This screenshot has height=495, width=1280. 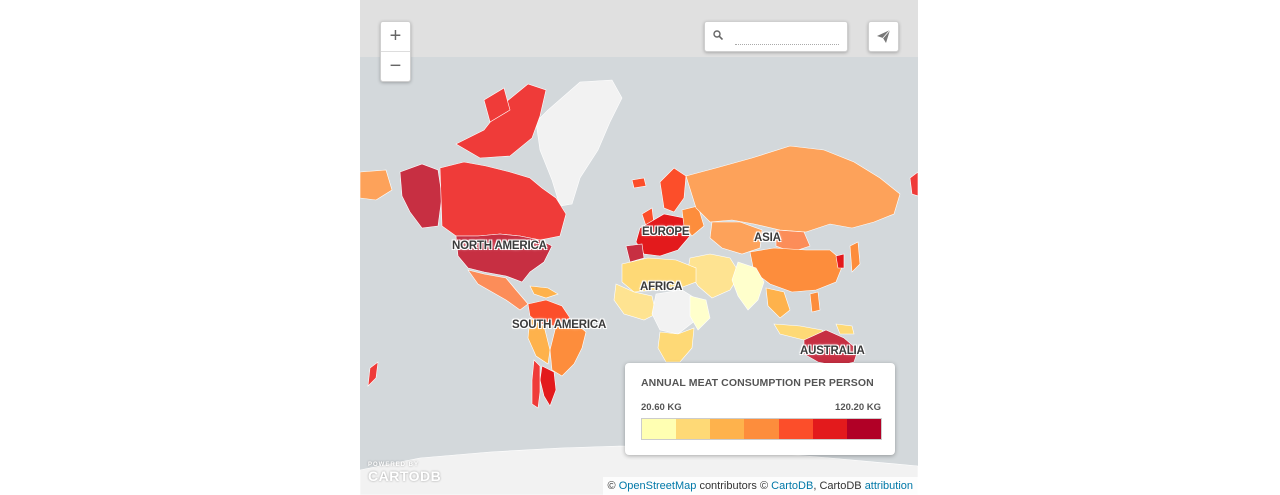 What do you see at coordinates (767, 238) in the screenshot?
I see `continent-label-asia: ASIA` at bounding box center [767, 238].